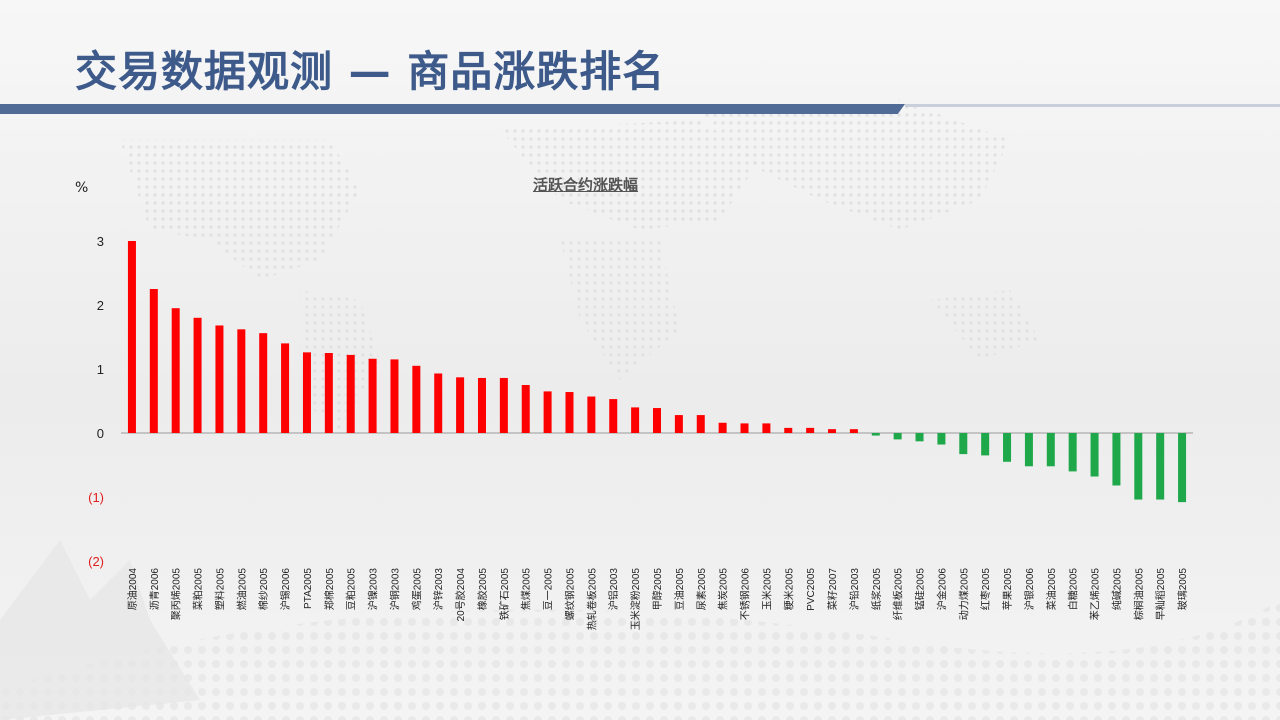 The width and height of the screenshot is (1280, 720). What do you see at coordinates (1095, 594) in the screenshot?
I see `x-category-label: 苯乙烯2005` at bounding box center [1095, 594].